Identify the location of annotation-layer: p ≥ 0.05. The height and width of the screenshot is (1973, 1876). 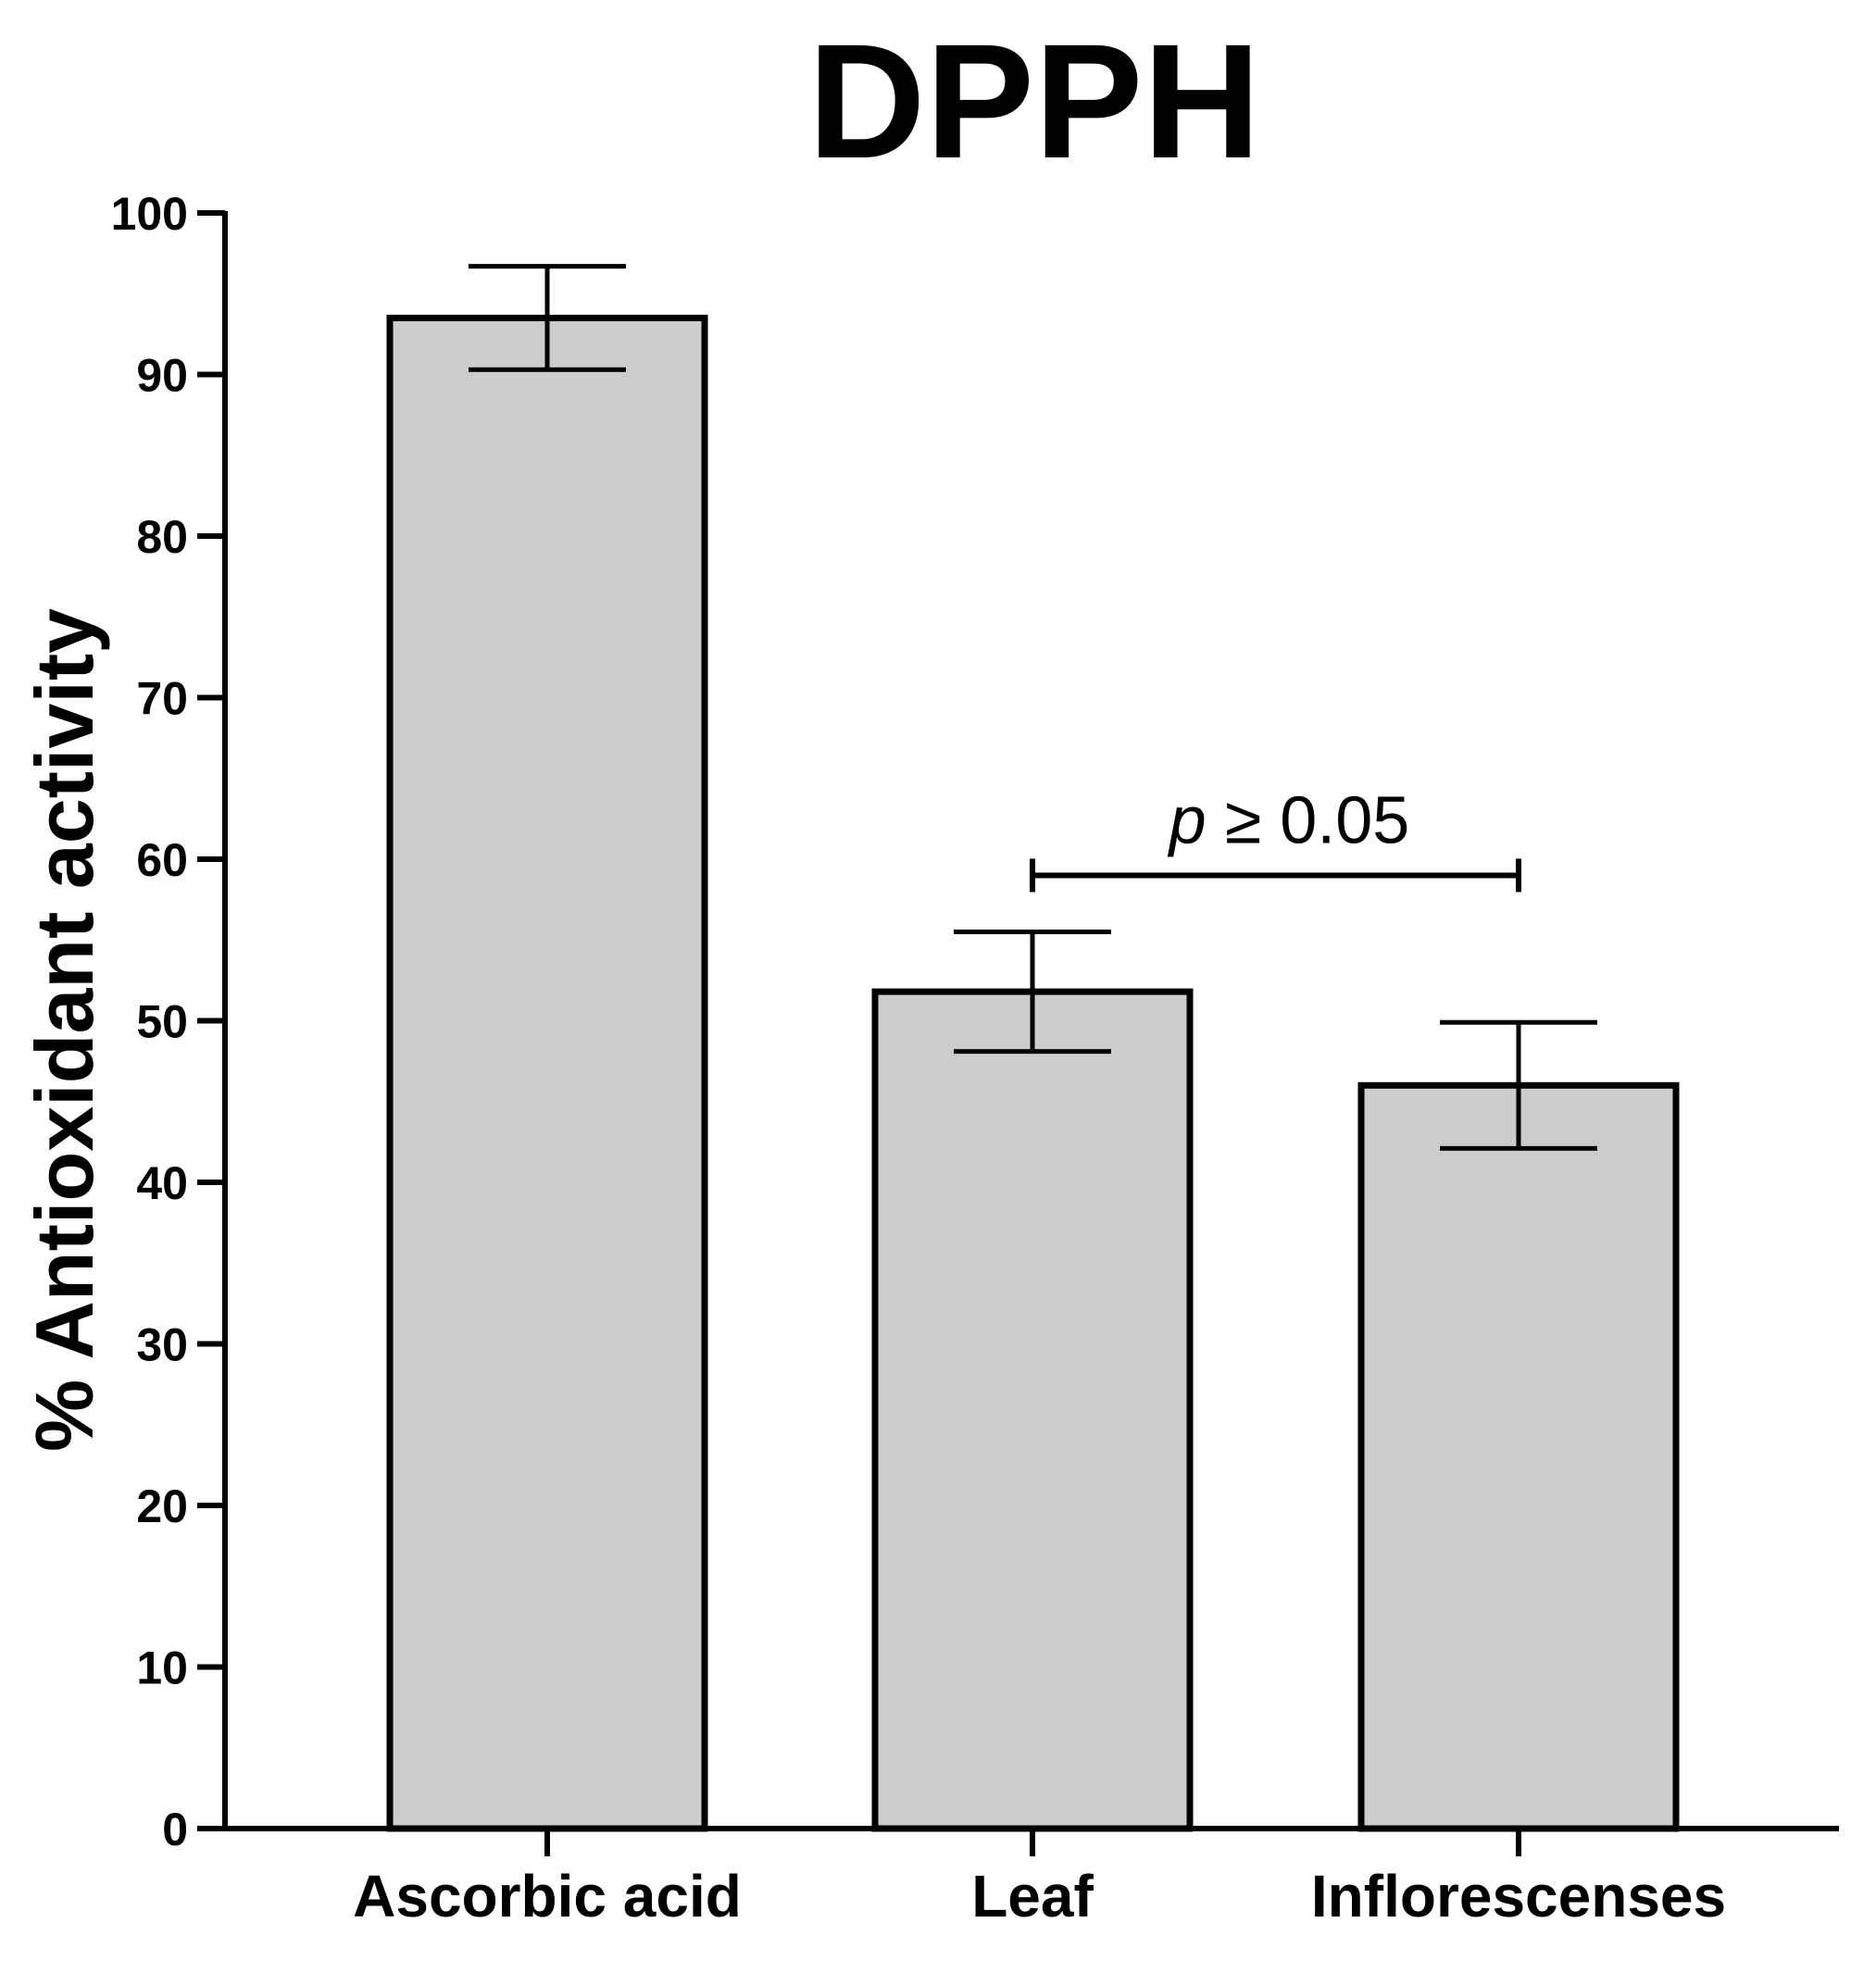
(1275, 838).